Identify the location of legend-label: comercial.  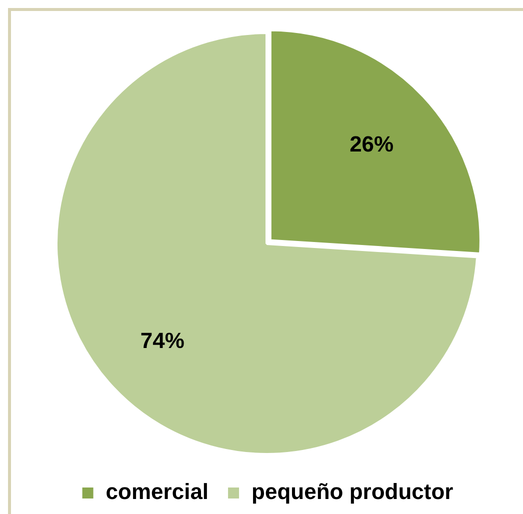
(157, 491).